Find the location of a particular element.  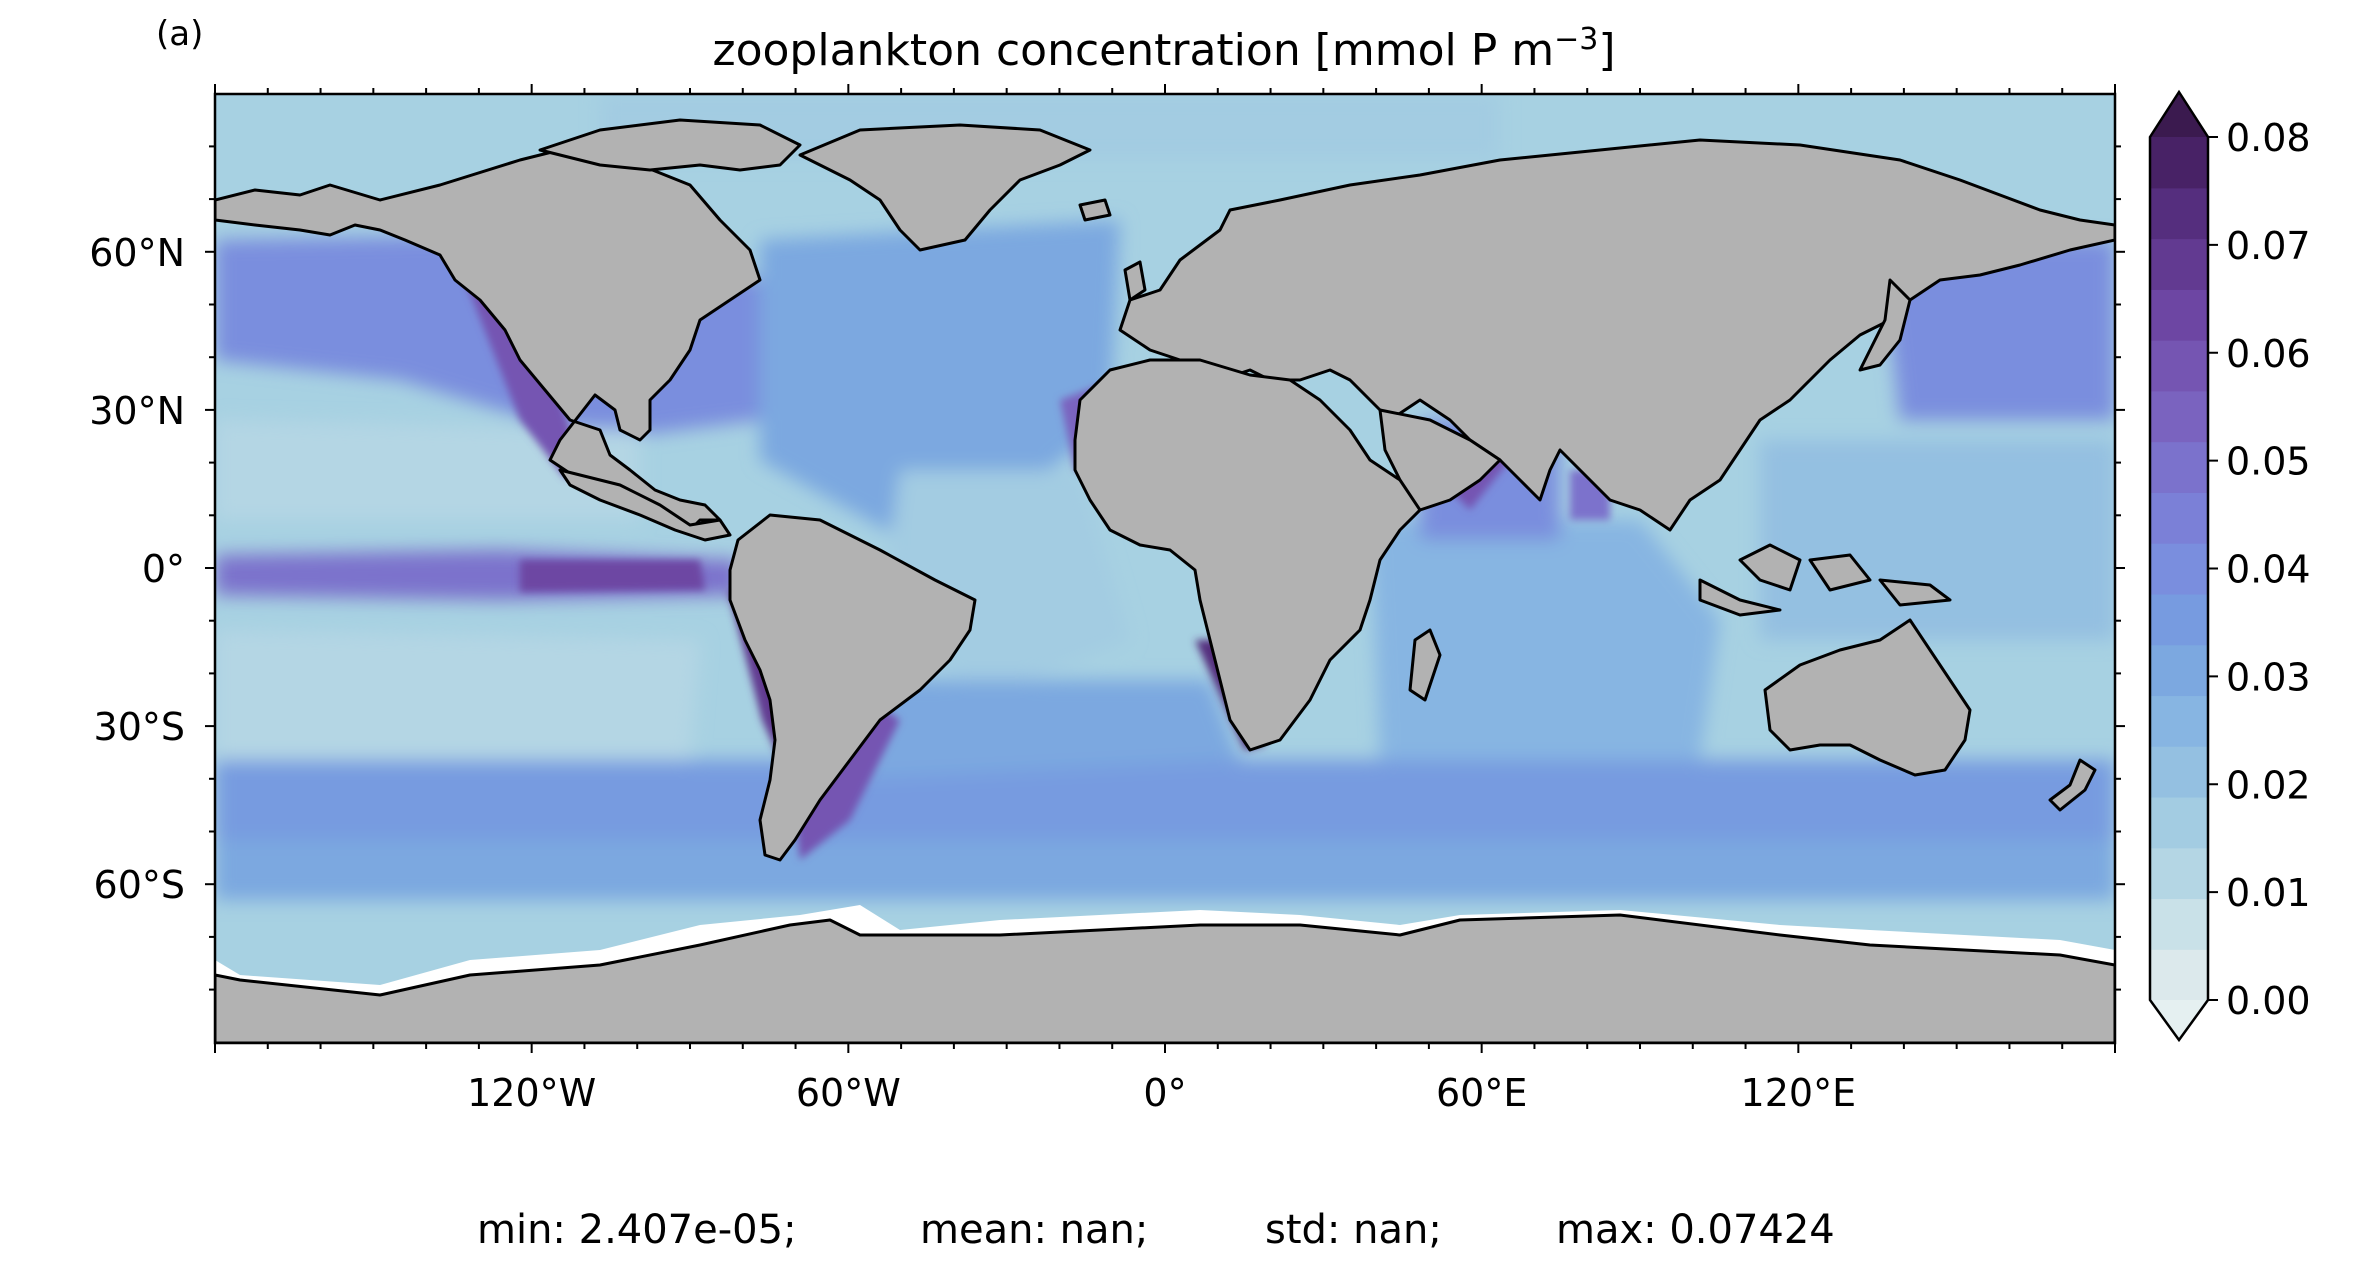

band-southern-ocean-inner is located at coordinates (1165, 870).